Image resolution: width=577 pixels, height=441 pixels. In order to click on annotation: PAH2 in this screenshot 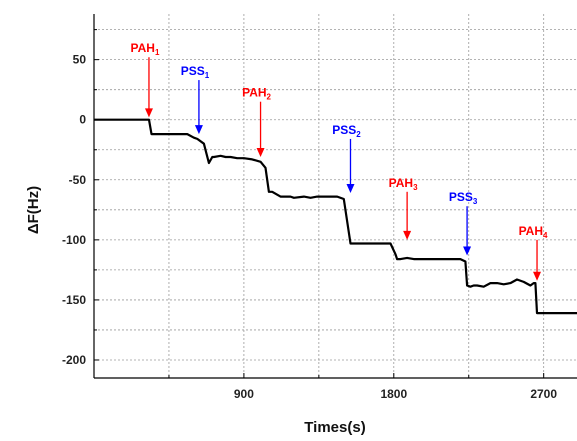, I will do `click(257, 121)`.